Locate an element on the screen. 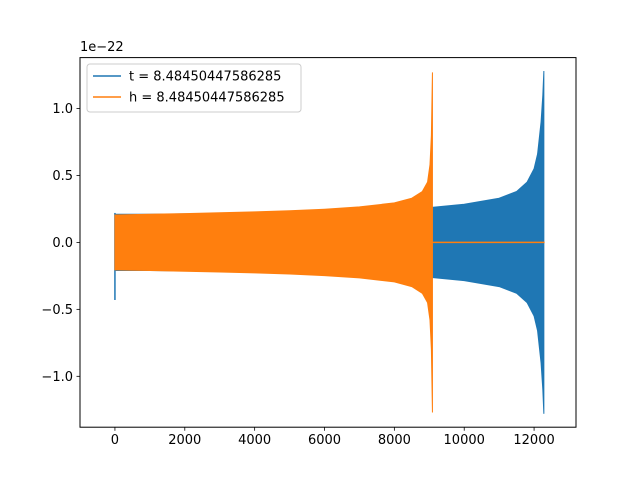 Image resolution: width=640 pixels, height=480 pixels. legend-label-1: t = 8.48450447586285 is located at coordinates (205, 77).